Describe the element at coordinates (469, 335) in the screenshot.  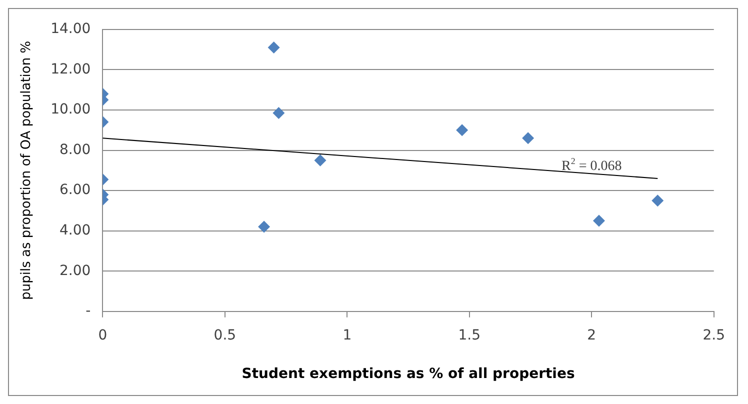
I see `x-tick-label: 1.5` at that location.